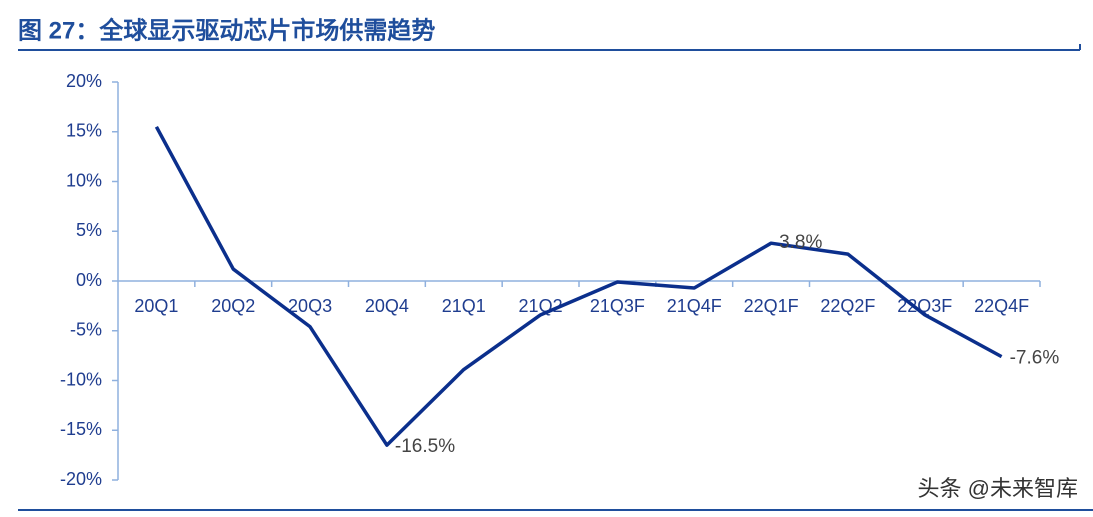 The height and width of the screenshot is (517, 1093). What do you see at coordinates (89, 280) in the screenshot?
I see `y-tick-label: 0%` at bounding box center [89, 280].